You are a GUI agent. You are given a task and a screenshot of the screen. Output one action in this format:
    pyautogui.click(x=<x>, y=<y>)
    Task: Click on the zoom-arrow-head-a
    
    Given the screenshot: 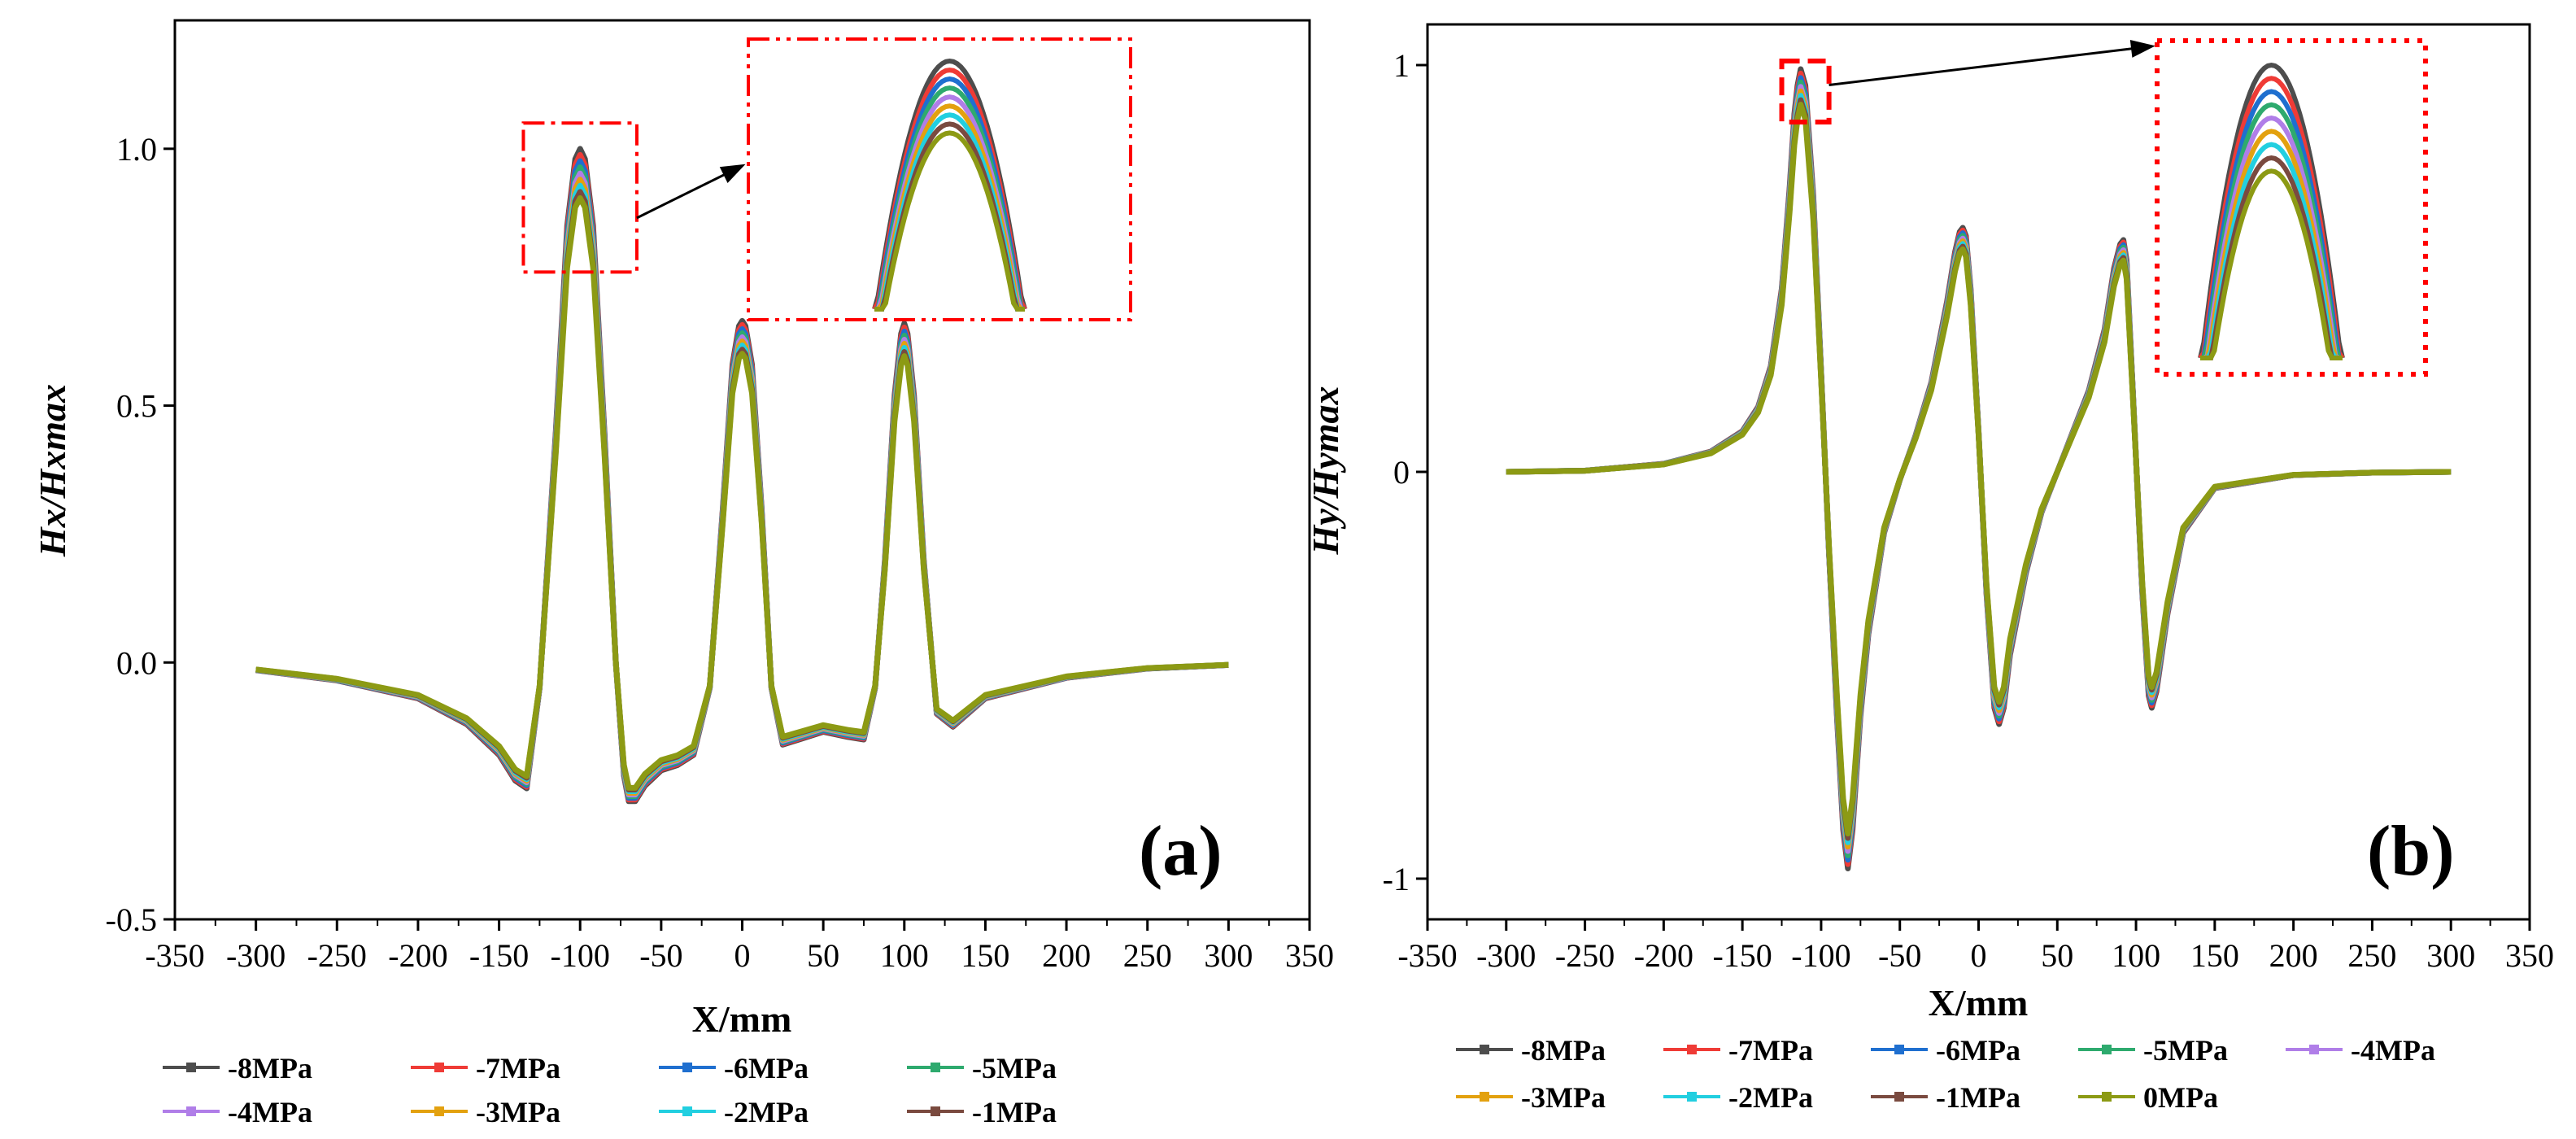 What is the action you would take?
    pyautogui.click(x=732, y=173)
    